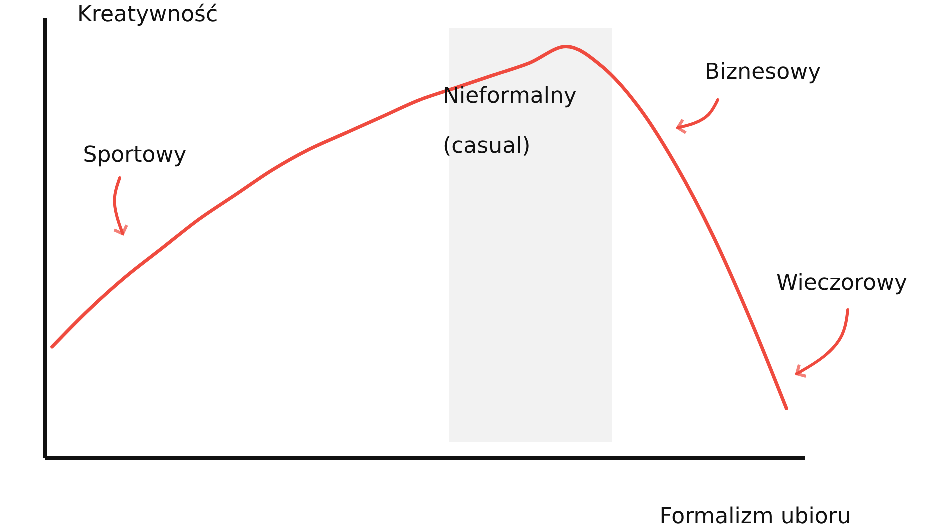 The image size is (927, 527). I want to click on annotation: Nieformalny (casual), so click(510, 121).